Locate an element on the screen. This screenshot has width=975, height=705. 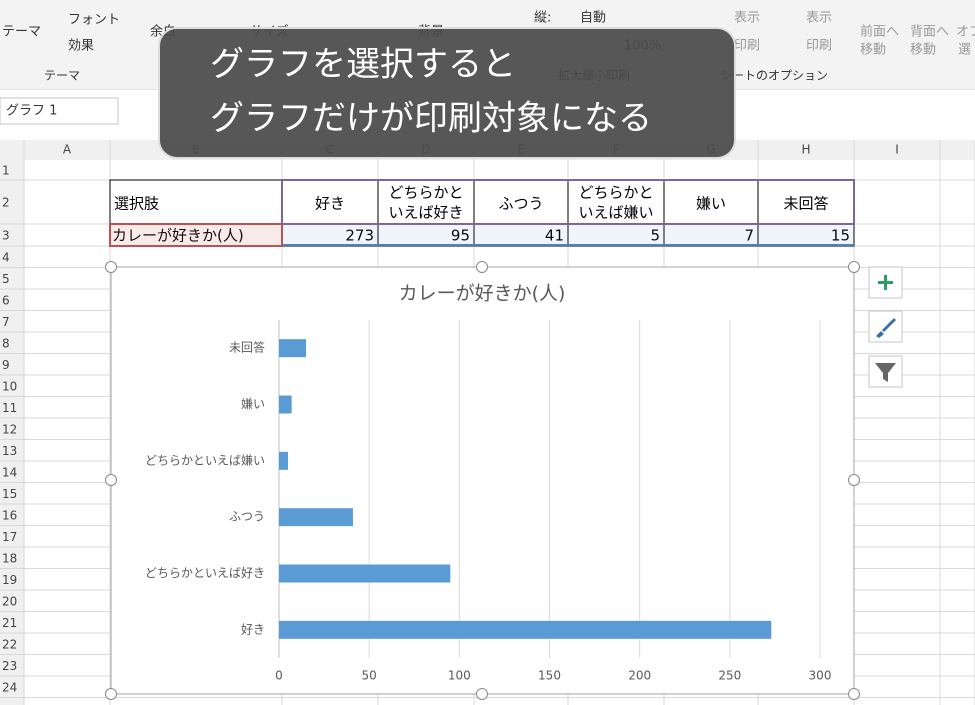
name-box-text: グラフ 1 is located at coordinates (31, 111).